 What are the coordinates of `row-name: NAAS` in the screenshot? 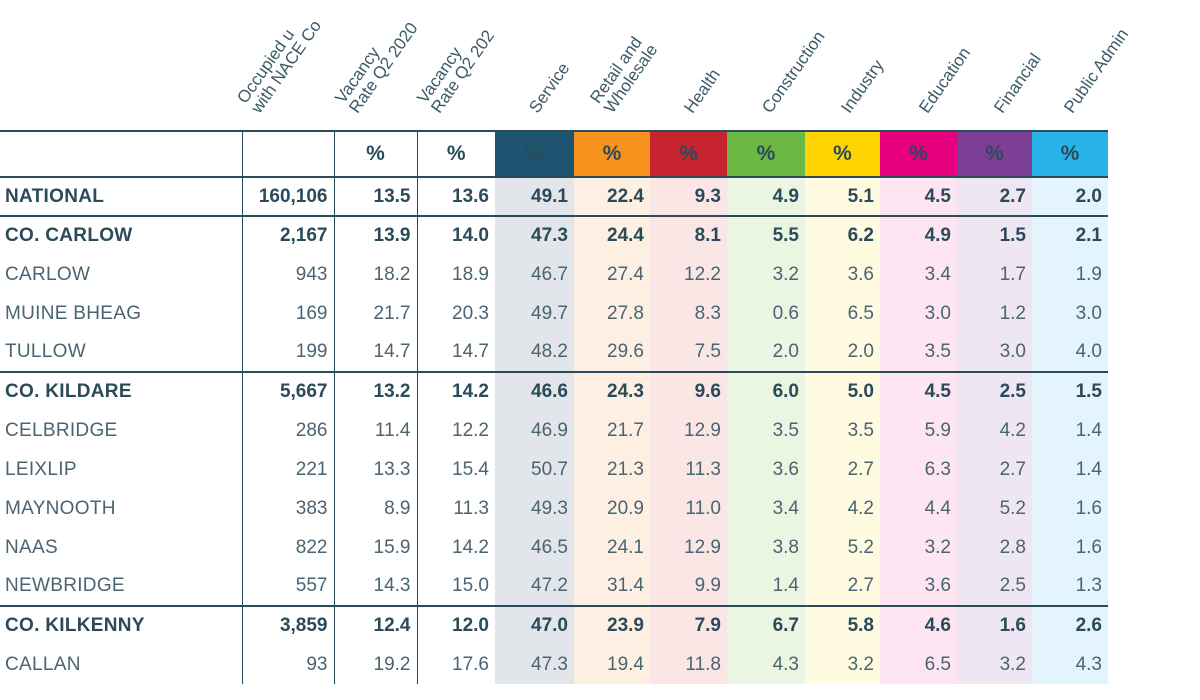 It's located at (31, 547).